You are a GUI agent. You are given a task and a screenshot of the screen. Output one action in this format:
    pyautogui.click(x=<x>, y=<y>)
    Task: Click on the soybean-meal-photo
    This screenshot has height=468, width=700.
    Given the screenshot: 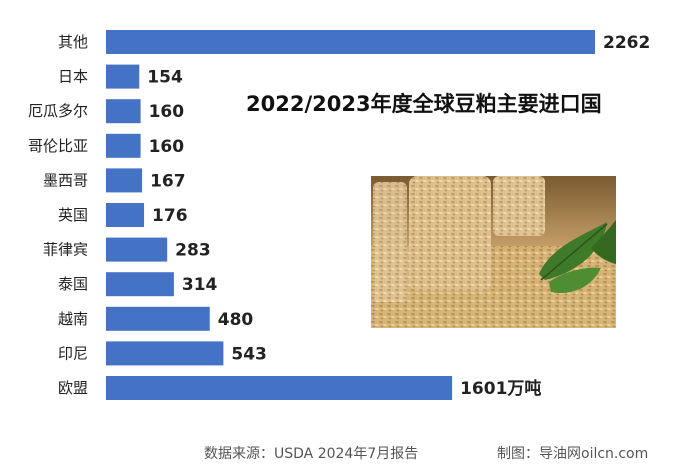 What is the action you would take?
    pyautogui.click(x=493, y=252)
    